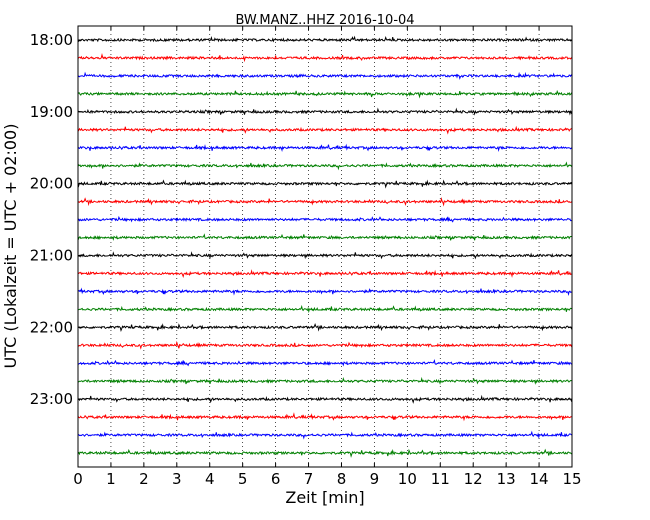 This screenshot has width=650, height=520. I want to click on x-tick-label: 10, so click(407, 479).